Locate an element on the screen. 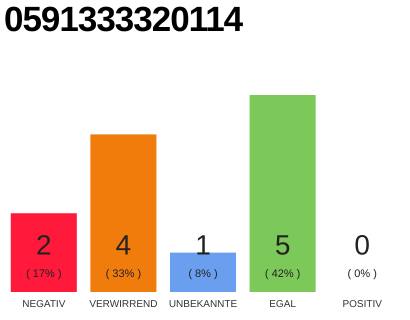 The height and width of the screenshot is (320, 410). annotation: ( 42% ) is located at coordinates (282, 274).